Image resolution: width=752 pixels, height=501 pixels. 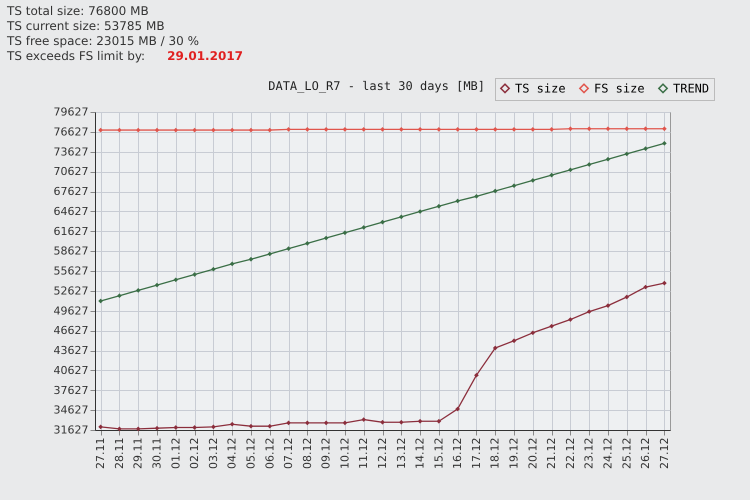 What do you see at coordinates (71, 390) in the screenshot?
I see `y-tick-label: 37627` at bounding box center [71, 390].